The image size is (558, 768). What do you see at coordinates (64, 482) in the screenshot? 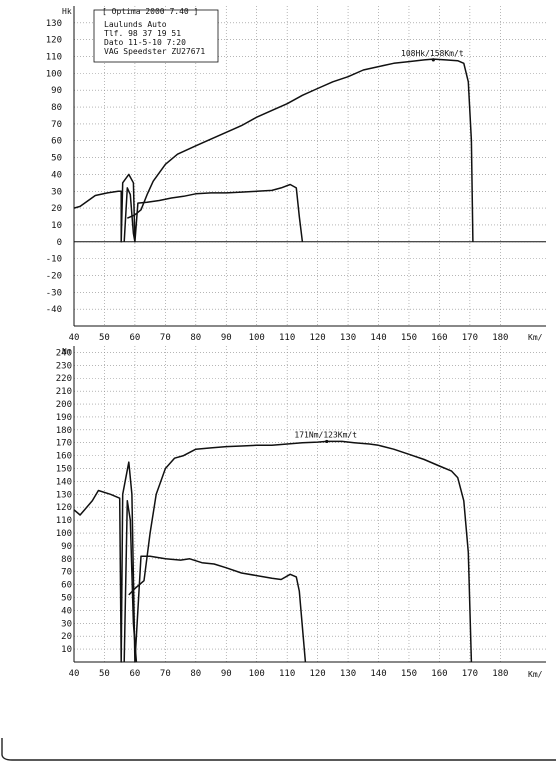
I see `y-tick-label: 140` at bounding box center [64, 482].